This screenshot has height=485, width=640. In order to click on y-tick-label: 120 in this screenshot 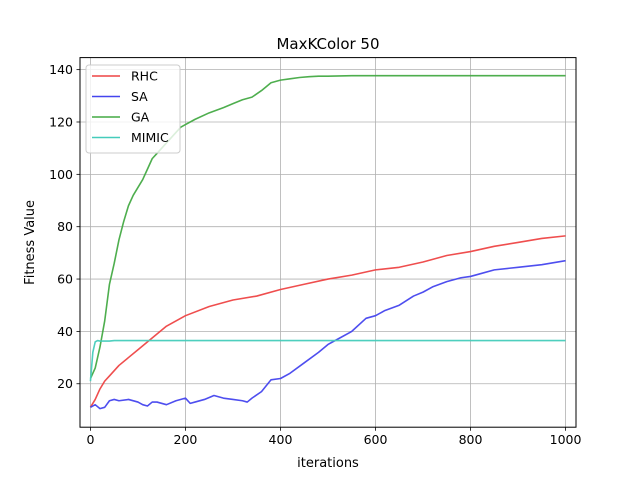, I will do `click(61, 121)`.